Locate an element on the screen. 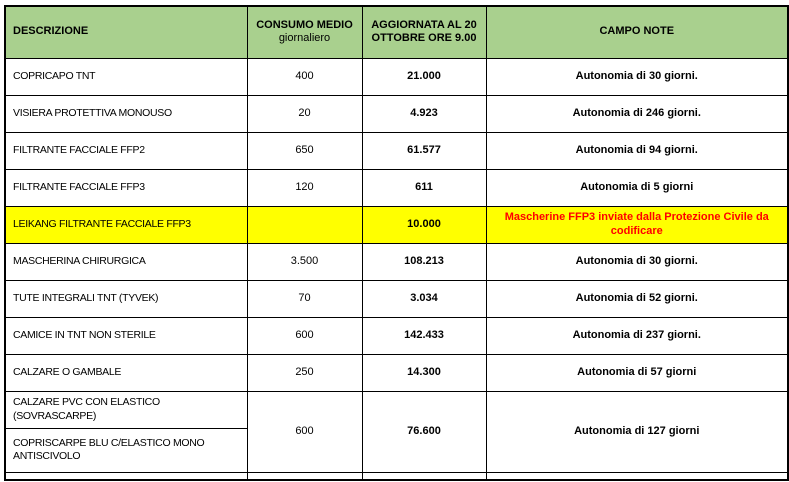 This screenshot has width=789, height=482. cell-descrizione: CAMICE IN TNT NON STERILE is located at coordinates (126, 335).